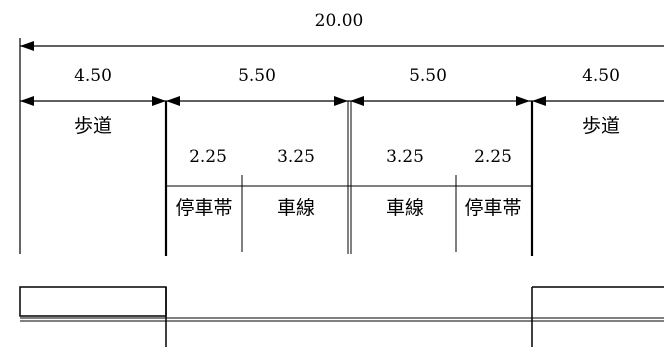 The image size is (664, 347). What do you see at coordinates (405, 157) in the screenshot?
I see `lane-width-traffic-right: 3.25` at bounding box center [405, 157].